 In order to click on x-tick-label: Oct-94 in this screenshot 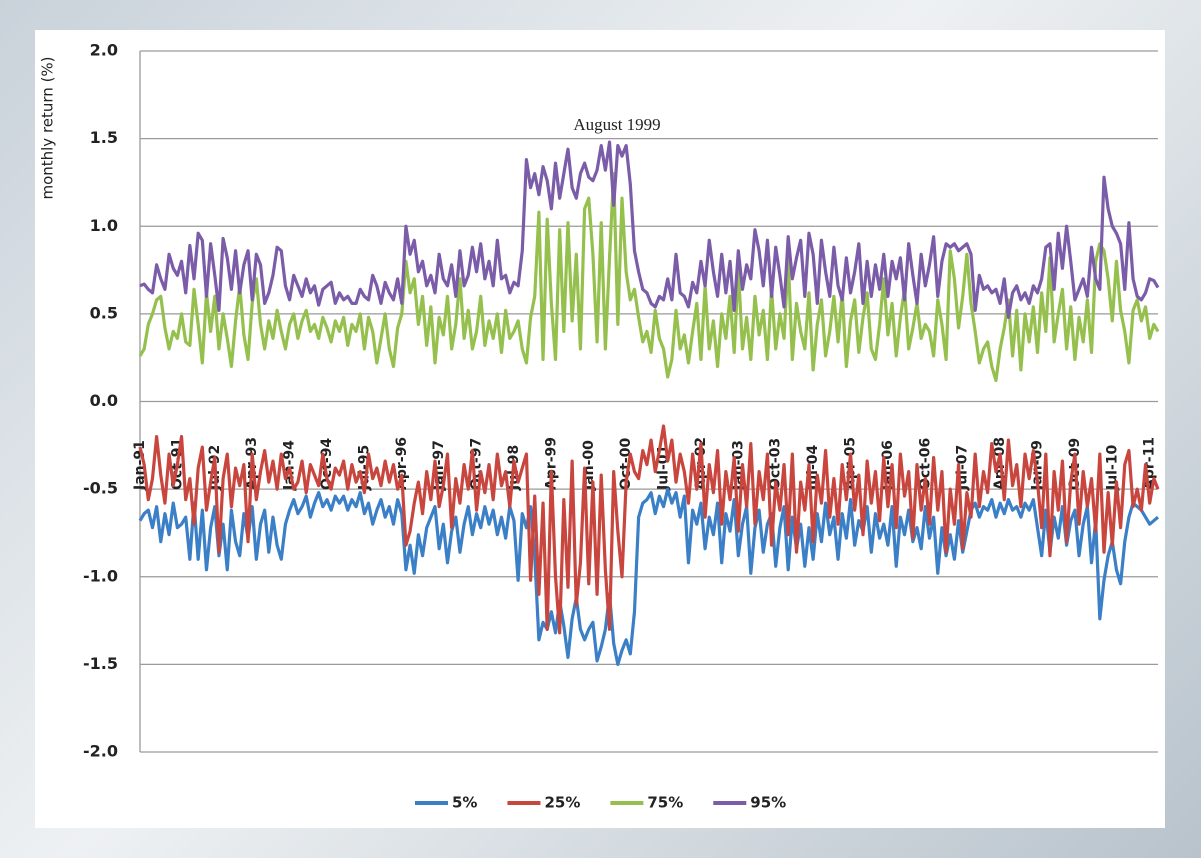, I will do `click(327, 464)`.